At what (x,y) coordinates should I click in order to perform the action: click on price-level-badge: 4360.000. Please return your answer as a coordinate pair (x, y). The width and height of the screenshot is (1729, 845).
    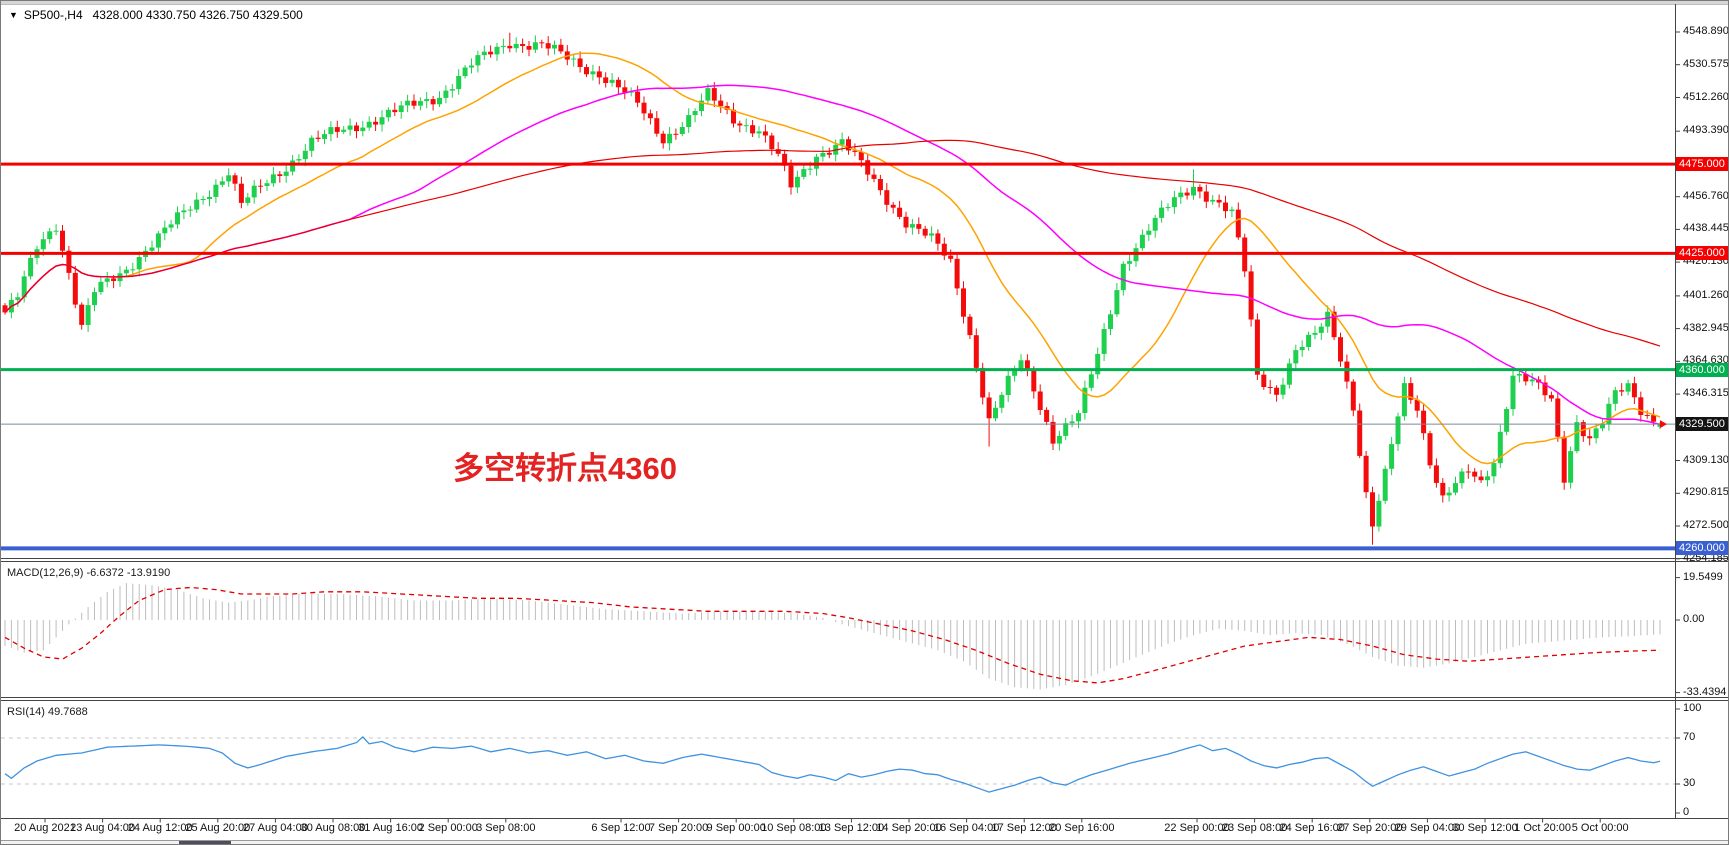
    Looking at the image, I should click on (1702, 369).